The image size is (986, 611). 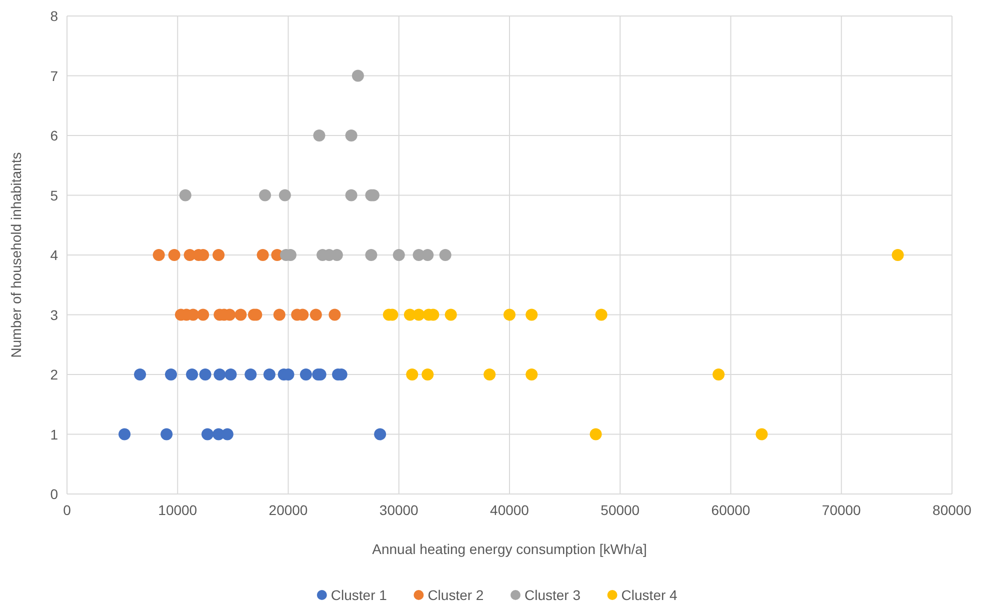 What do you see at coordinates (54, 374) in the screenshot?
I see `y-tick-label: 2` at bounding box center [54, 374].